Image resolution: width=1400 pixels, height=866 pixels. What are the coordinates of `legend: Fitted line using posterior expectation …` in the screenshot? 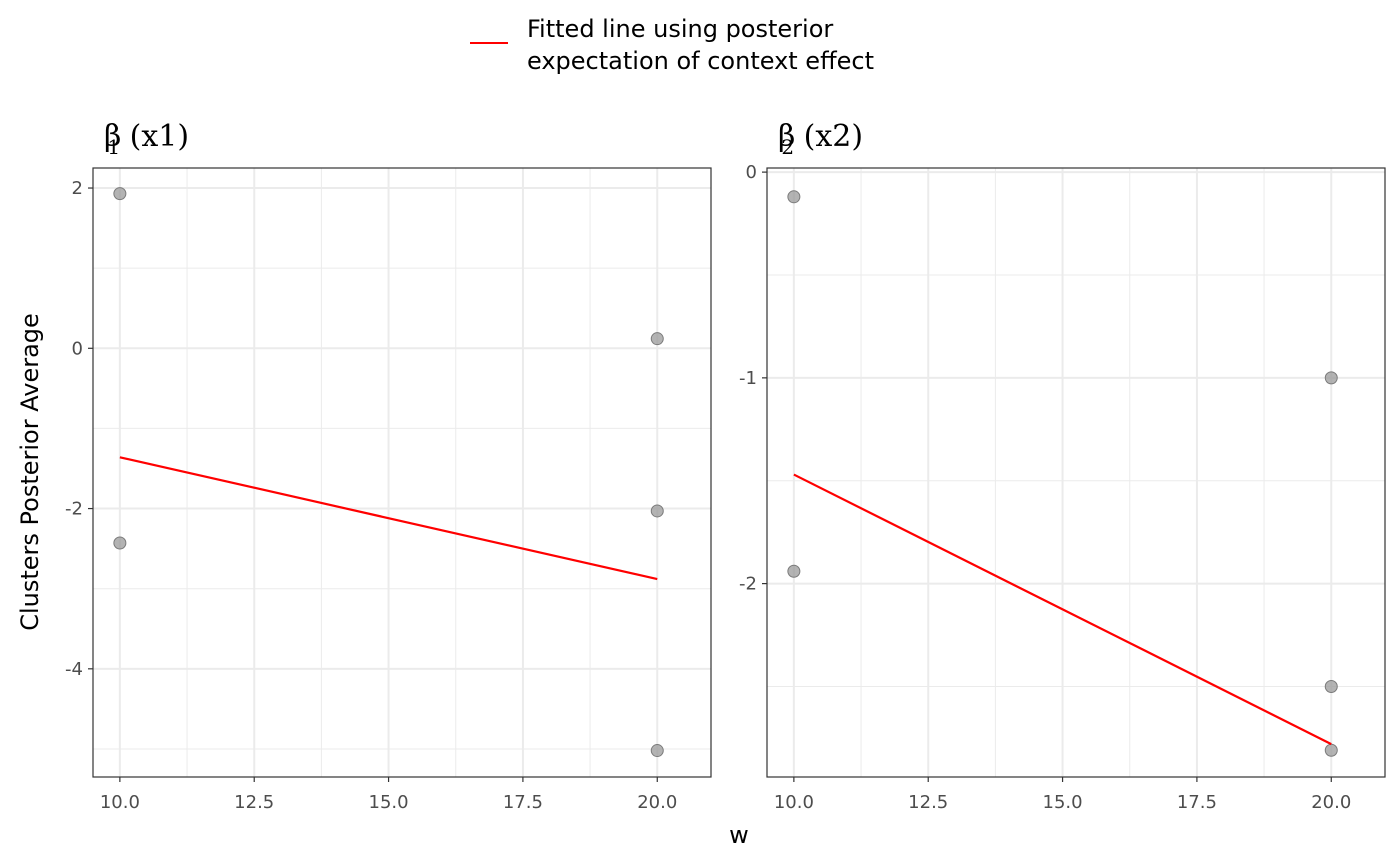 It's located at (672, 45).